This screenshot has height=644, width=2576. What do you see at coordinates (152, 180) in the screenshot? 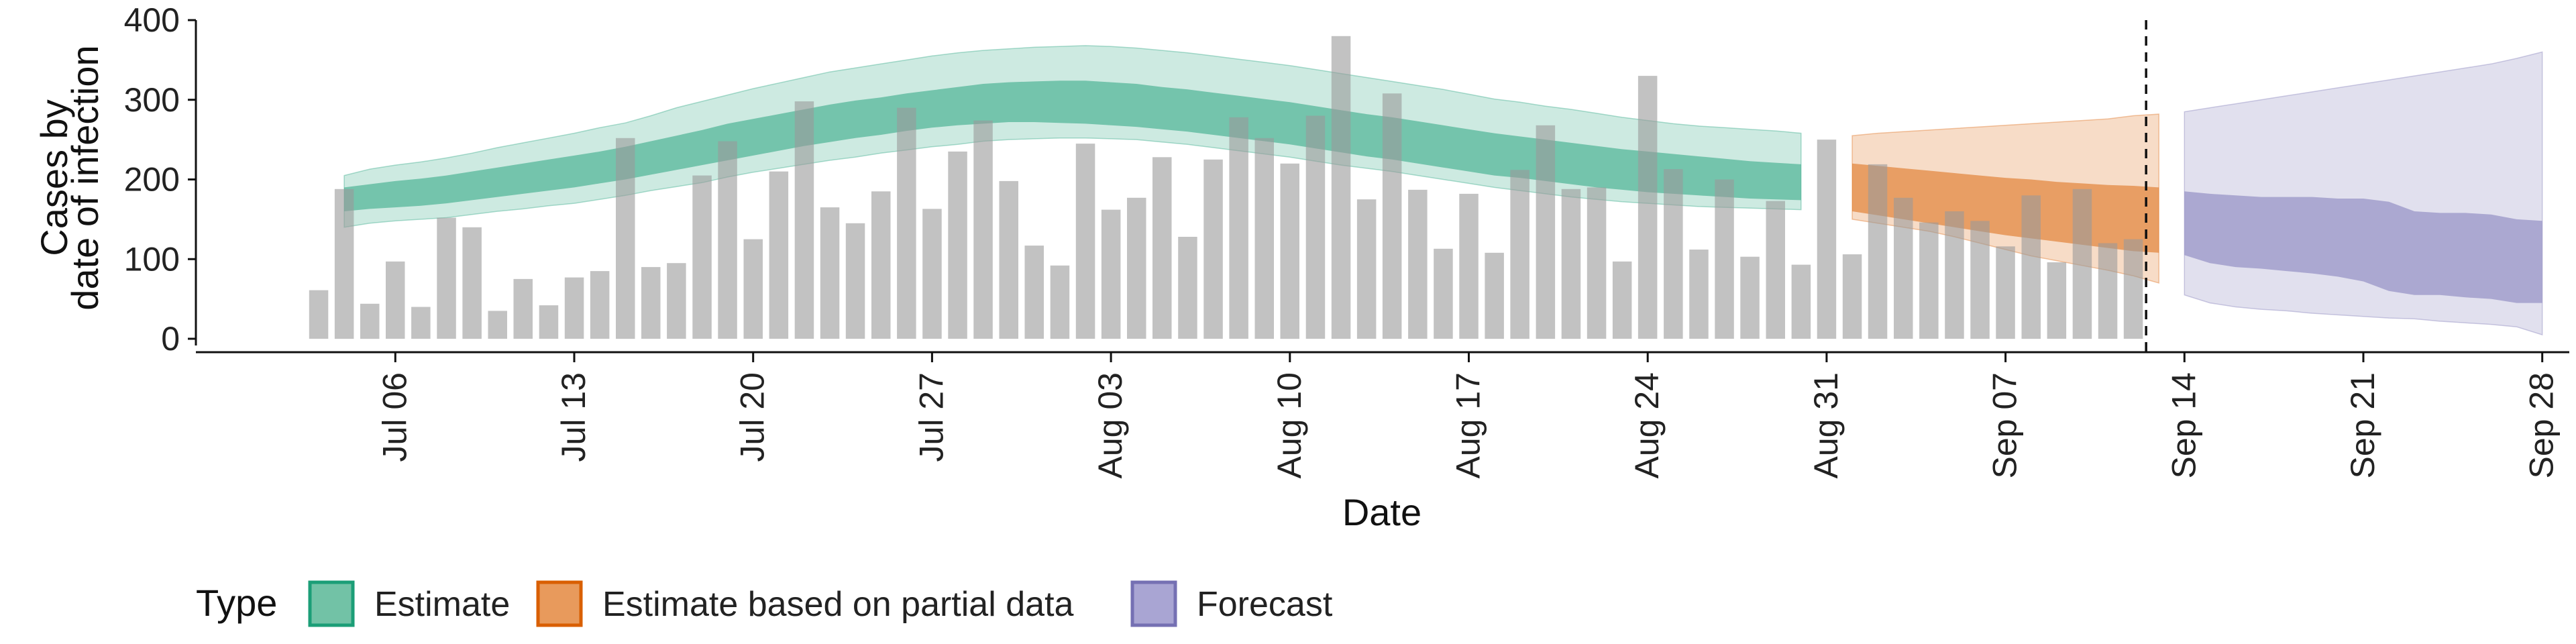
I see `y-tick-label: 200` at bounding box center [152, 180].